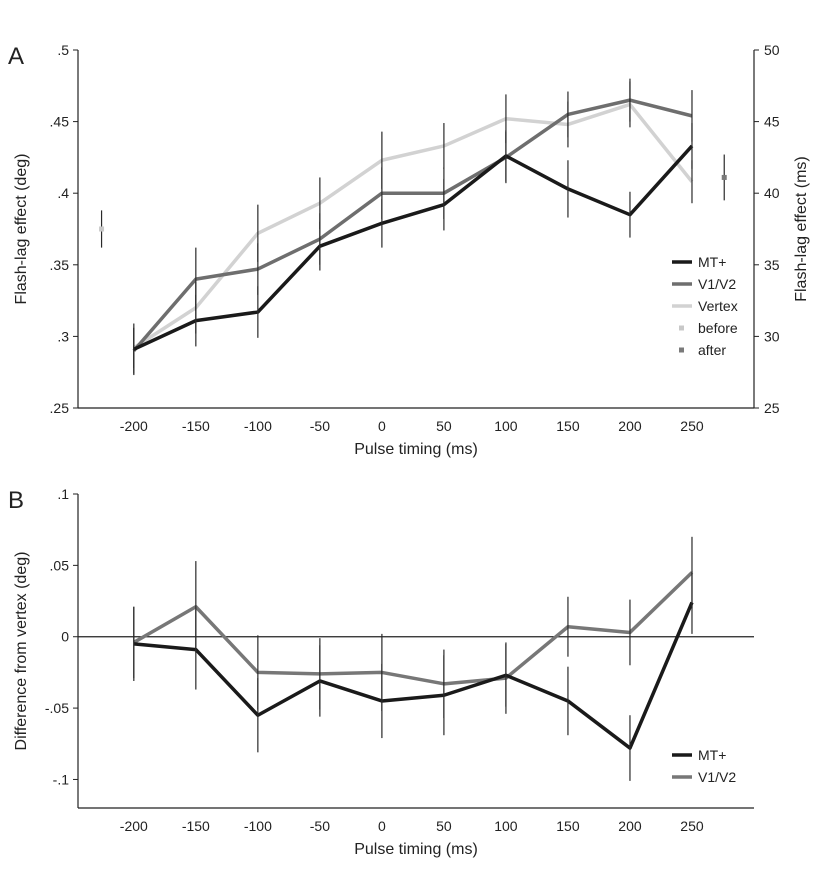 The height and width of the screenshot is (879, 820). Describe the element at coordinates (196, 826) in the screenshot. I see `panel-b-x-tick-label: -150` at that location.